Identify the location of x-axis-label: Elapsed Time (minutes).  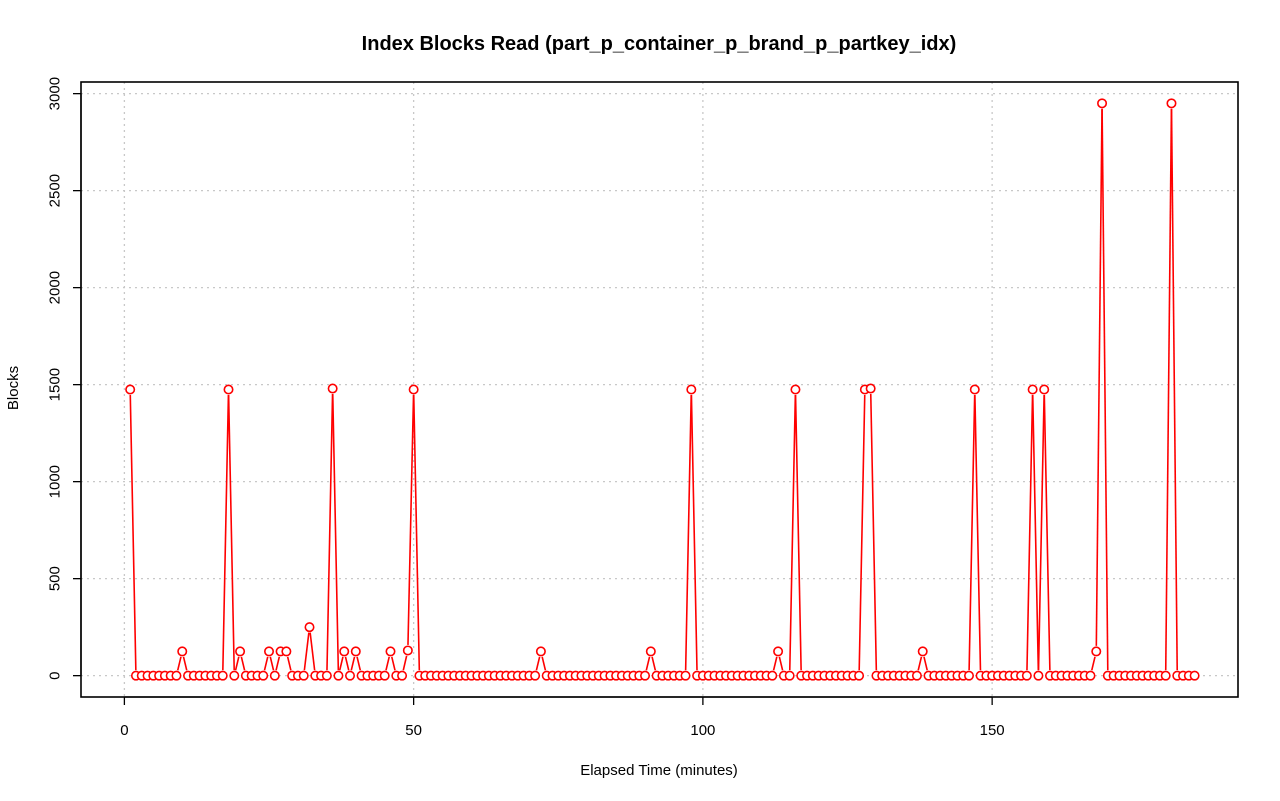
(659, 770).